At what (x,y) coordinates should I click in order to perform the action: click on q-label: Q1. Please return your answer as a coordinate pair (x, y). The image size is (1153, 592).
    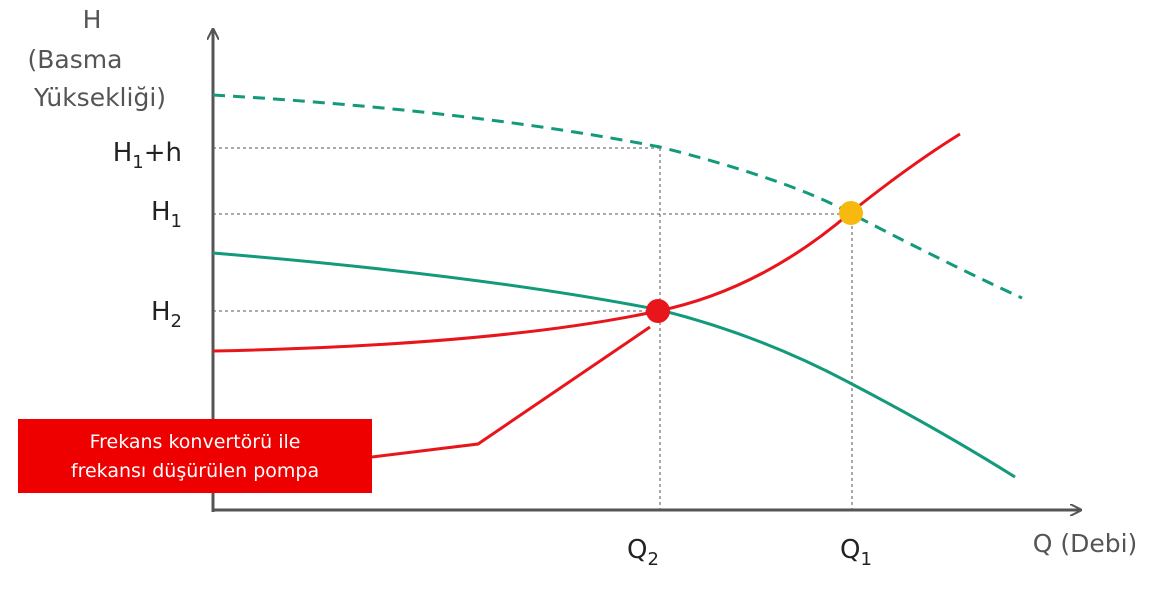
    Looking at the image, I should click on (856, 552).